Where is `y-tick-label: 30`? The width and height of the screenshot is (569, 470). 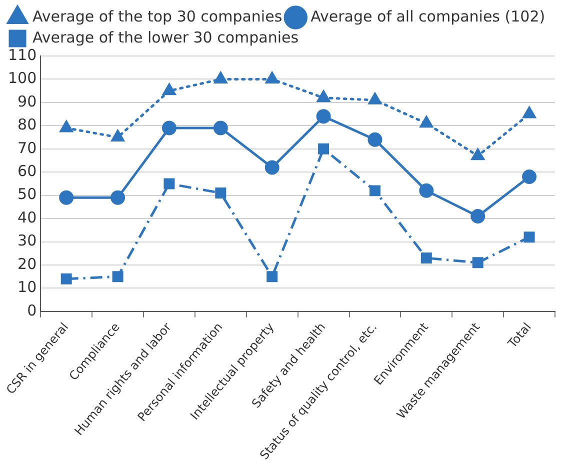
y-tick-label: 30 is located at coordinates (27, 241).